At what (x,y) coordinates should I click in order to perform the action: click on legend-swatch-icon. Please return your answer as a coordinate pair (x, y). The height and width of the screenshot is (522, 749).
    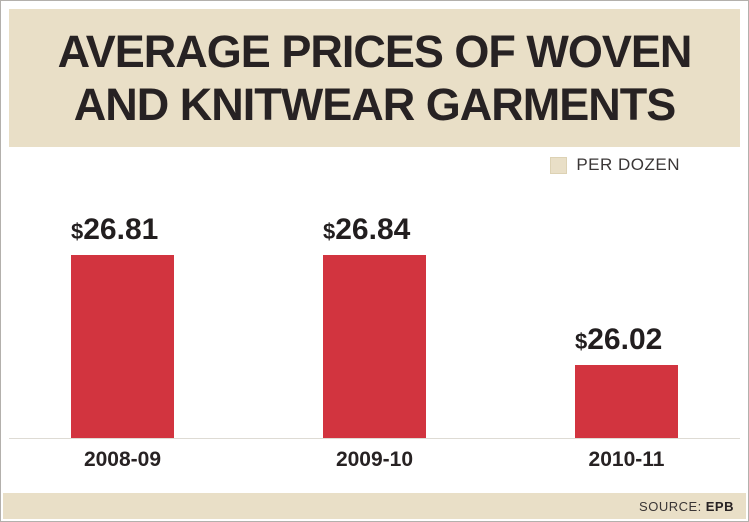
    Looking at the image, I should click on (559, 165).